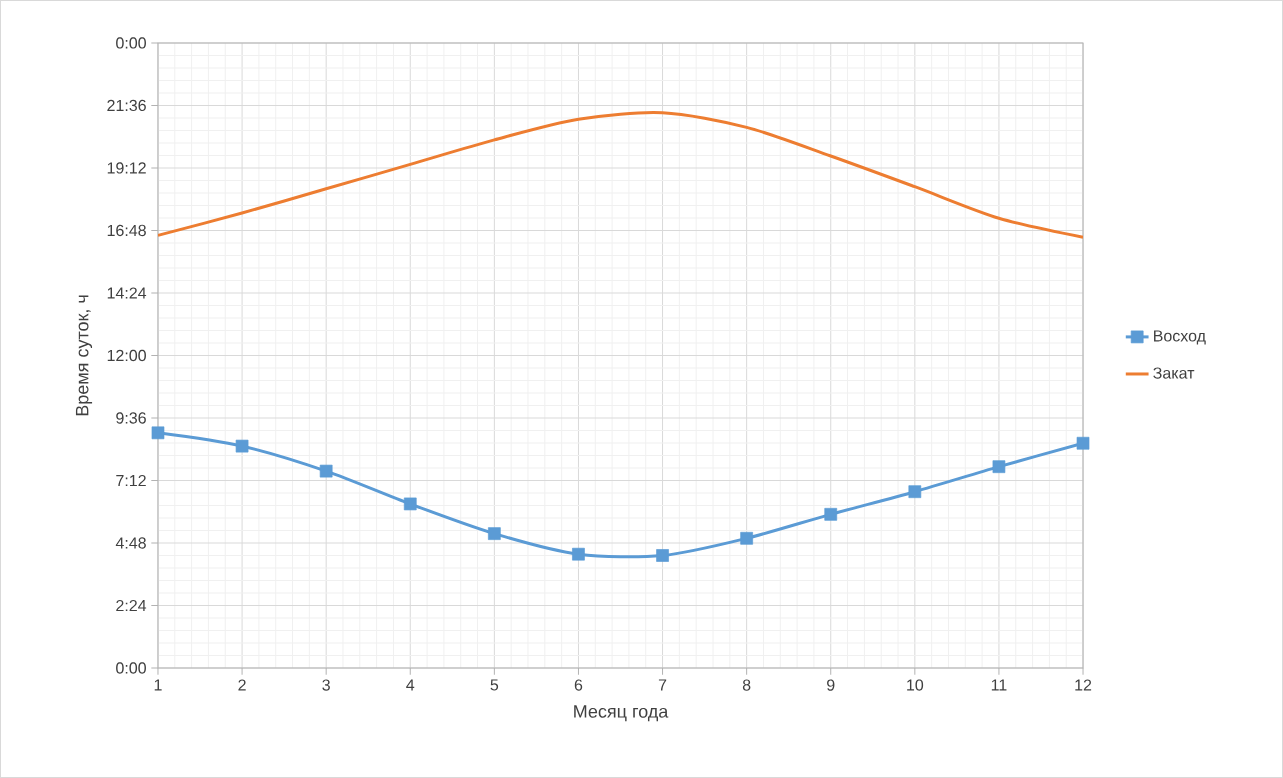 Image resolution: width=1283 pixels, height=778 pixels. I want to click on x-tick-label: 1, so click(158, 685).